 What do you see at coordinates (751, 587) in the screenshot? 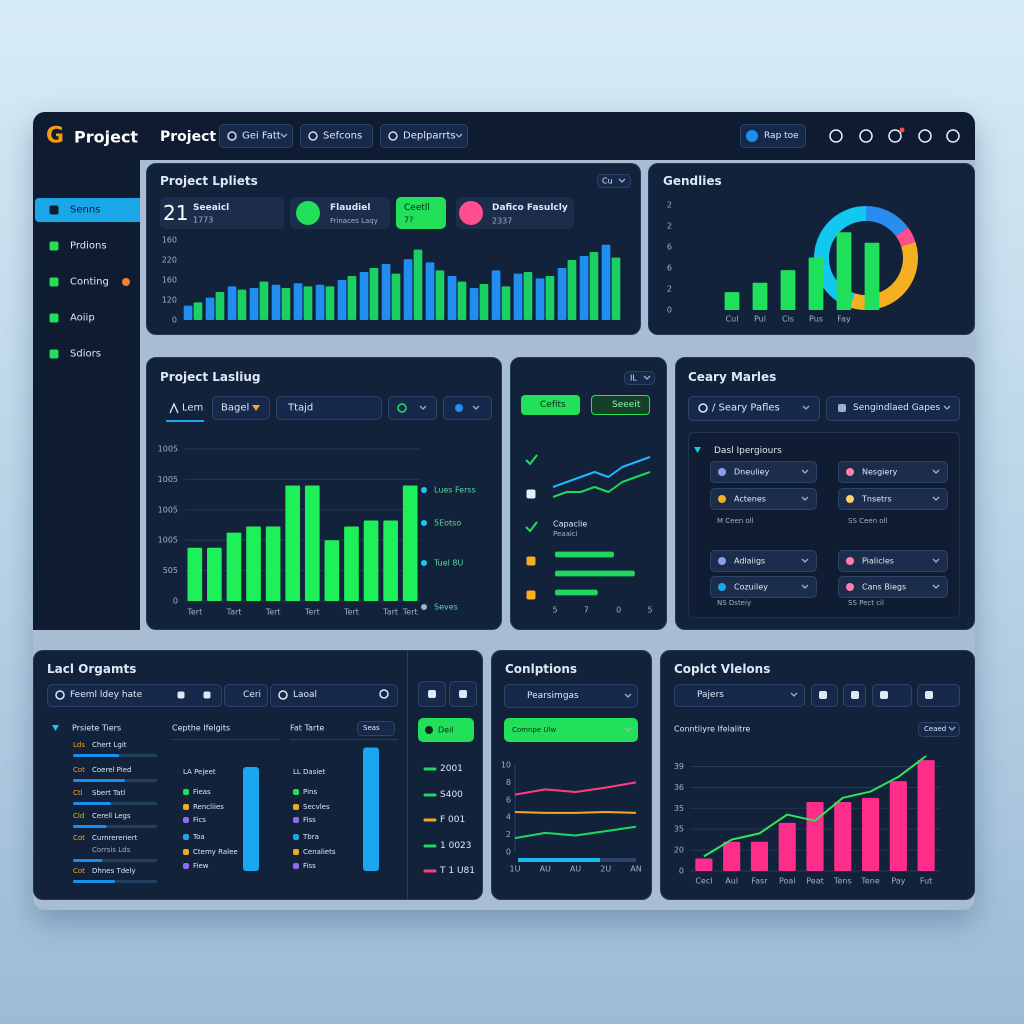
I see `dropdown: Cozuiley` at bounding box center [751, 587].